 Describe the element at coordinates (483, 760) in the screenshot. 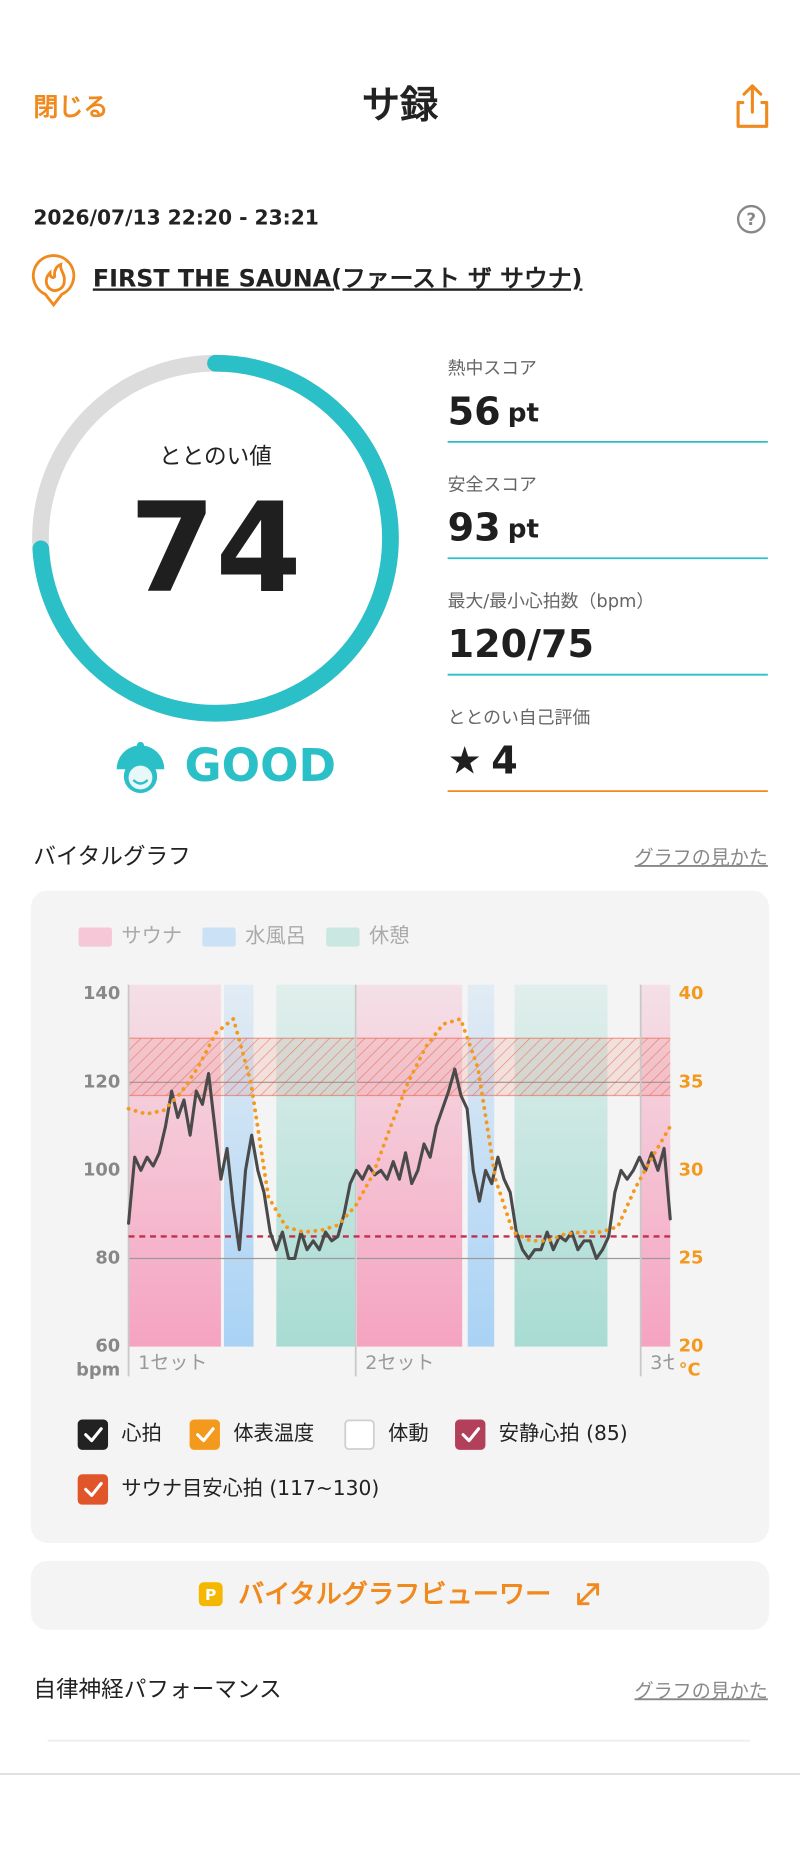

I see `metric-value: ★ 4` at that location.